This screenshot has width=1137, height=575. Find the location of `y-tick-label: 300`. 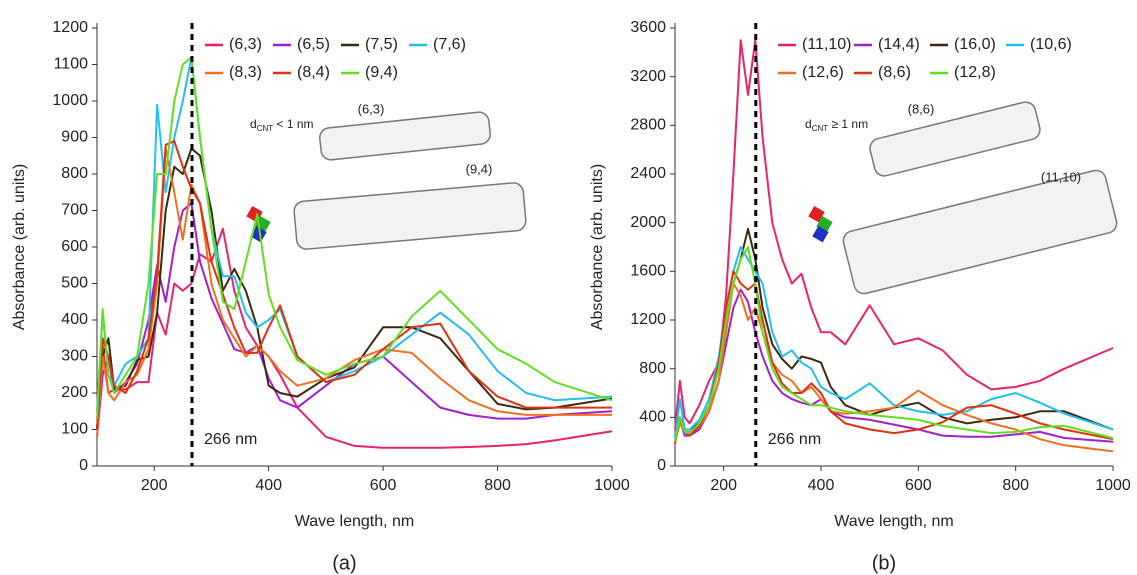

y-tick-label: 300 is located at coordinates (74, 356).